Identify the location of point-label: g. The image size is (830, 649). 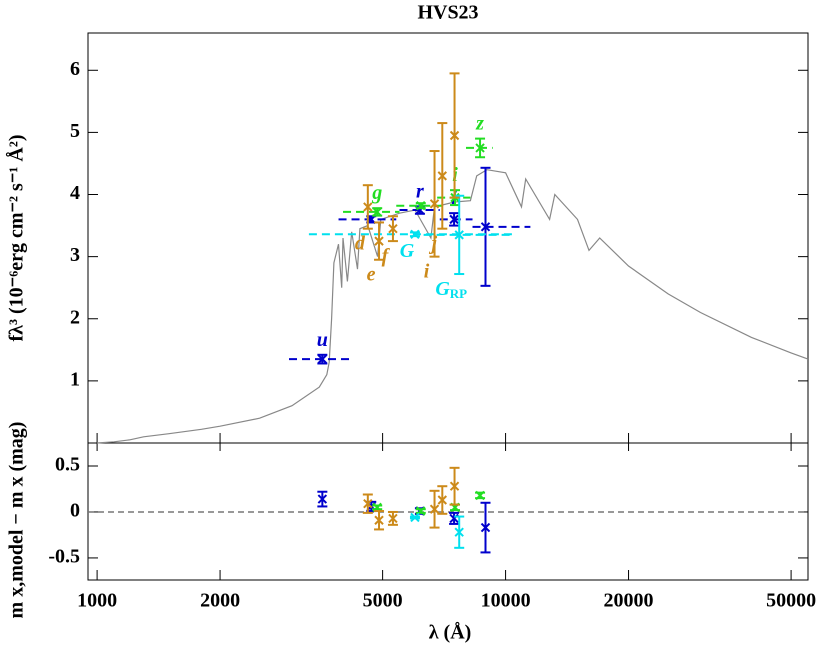
(376, 193).